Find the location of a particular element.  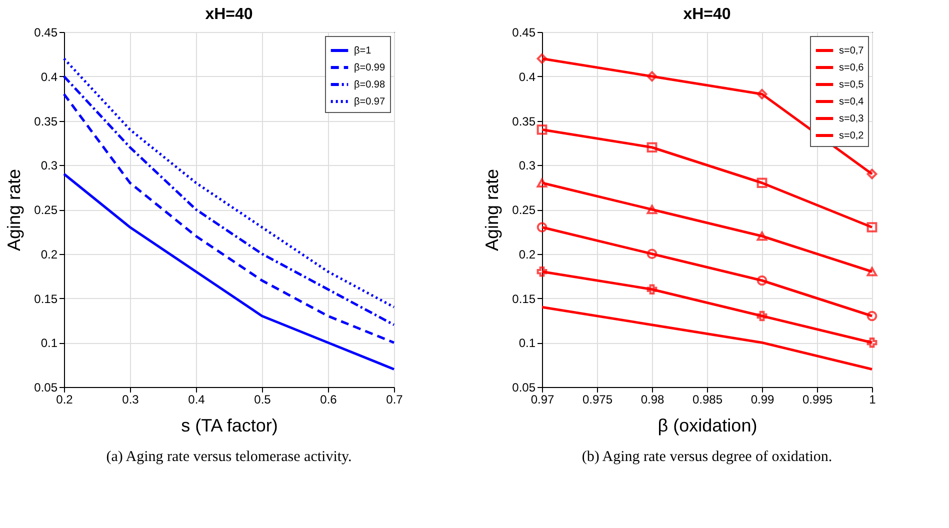

x-tick-label: 0.98 is located at coordinates (652, 399).